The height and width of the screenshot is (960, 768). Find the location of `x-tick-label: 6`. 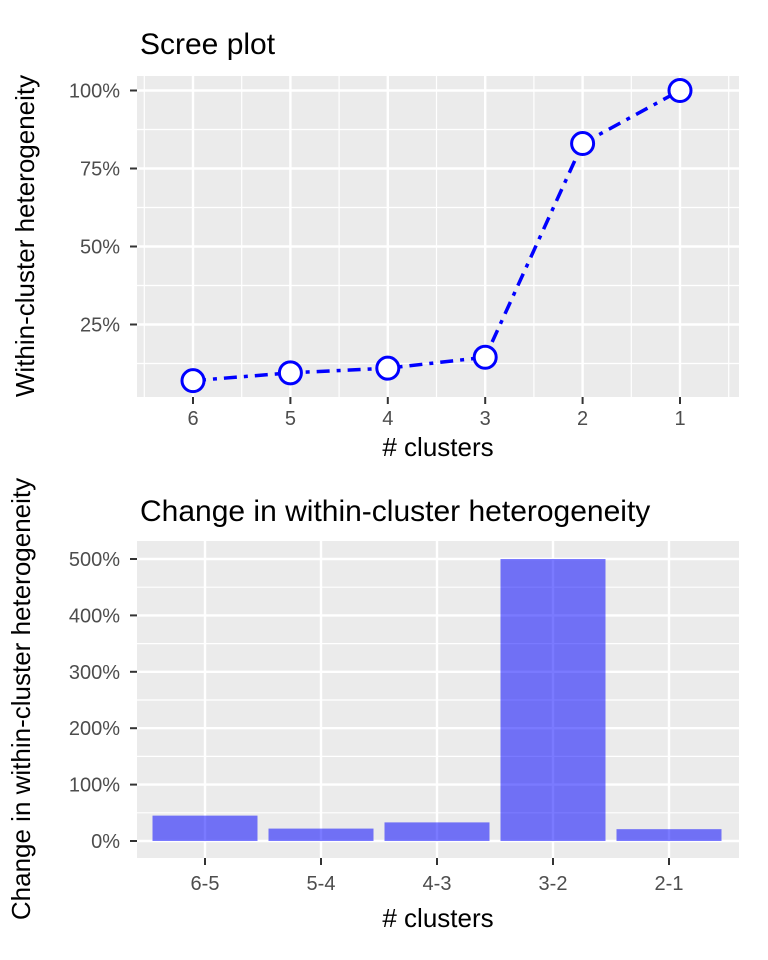

x-tick-label: 6 is located at coordinates (192, 419).